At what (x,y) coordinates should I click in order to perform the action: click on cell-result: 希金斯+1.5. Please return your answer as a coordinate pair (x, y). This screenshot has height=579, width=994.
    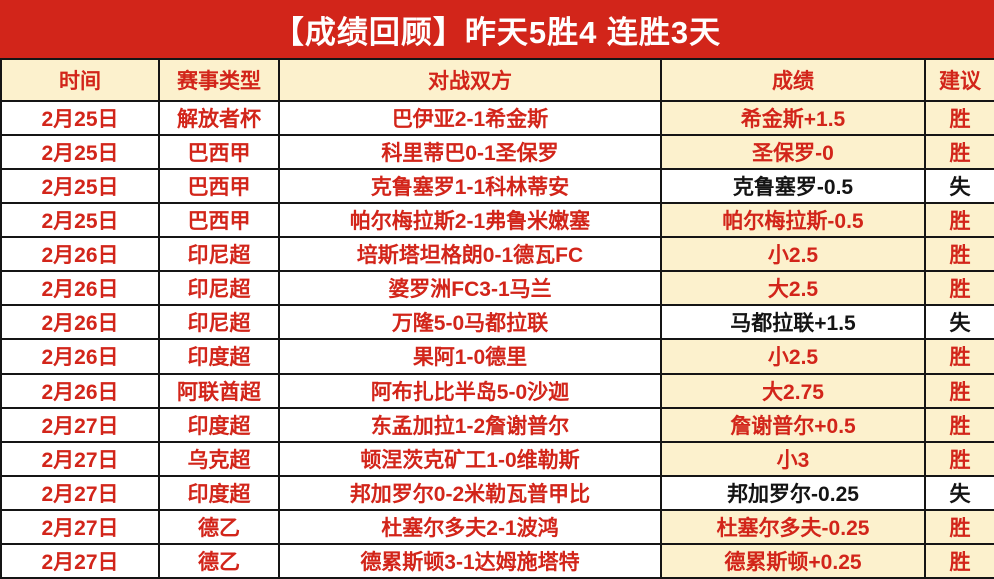
    Looking at the image, I should click on (793, 118).